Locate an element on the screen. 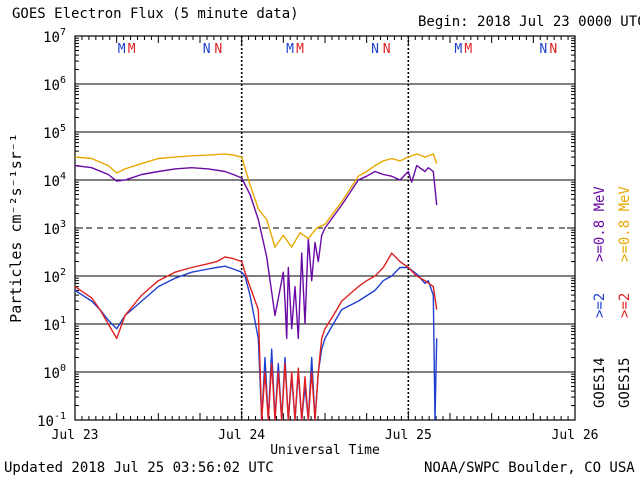  y-tick-exponent: 3 is located at coordinates (63, 224).